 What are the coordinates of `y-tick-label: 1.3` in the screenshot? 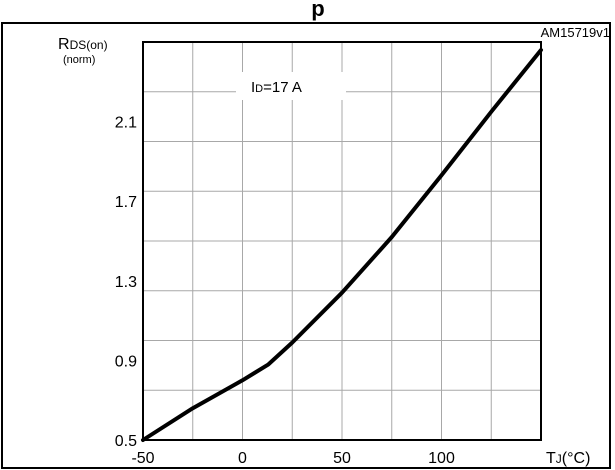 It's located at (126, 282).